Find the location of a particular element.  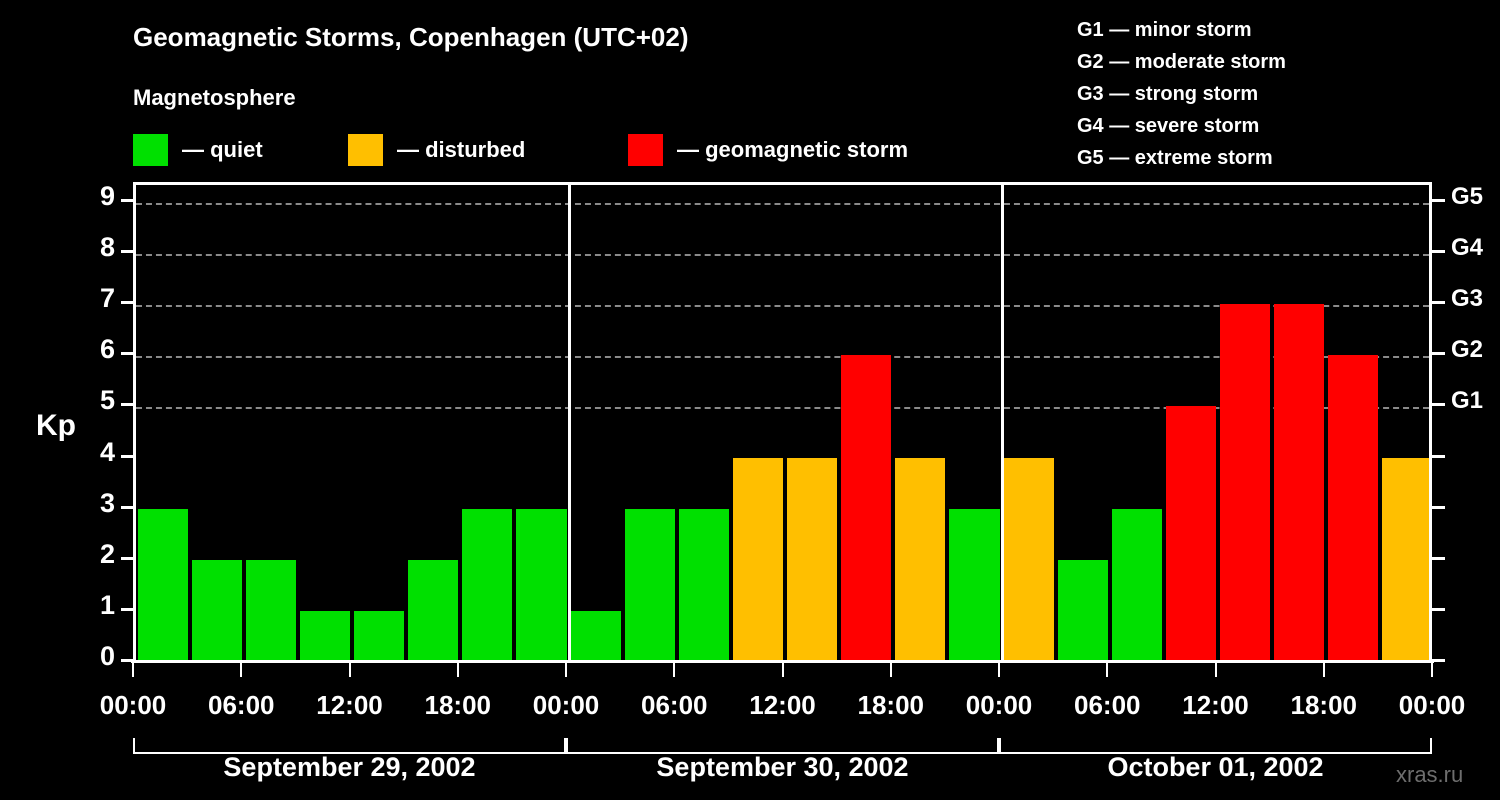

x-tick-label-12: 00:00 is located at coordinates (1432, 705).